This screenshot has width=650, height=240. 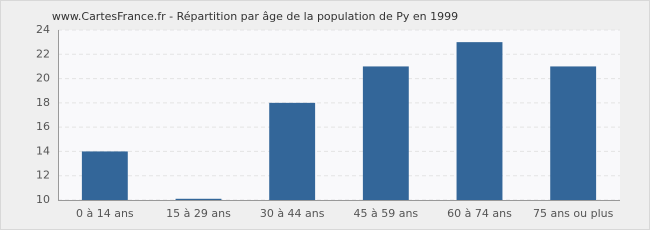 What do you see at coordinates (573, 213) in the screenshot?
I see `x-tick-label: 75 ans ou plus` at bounding box center [573, 213].